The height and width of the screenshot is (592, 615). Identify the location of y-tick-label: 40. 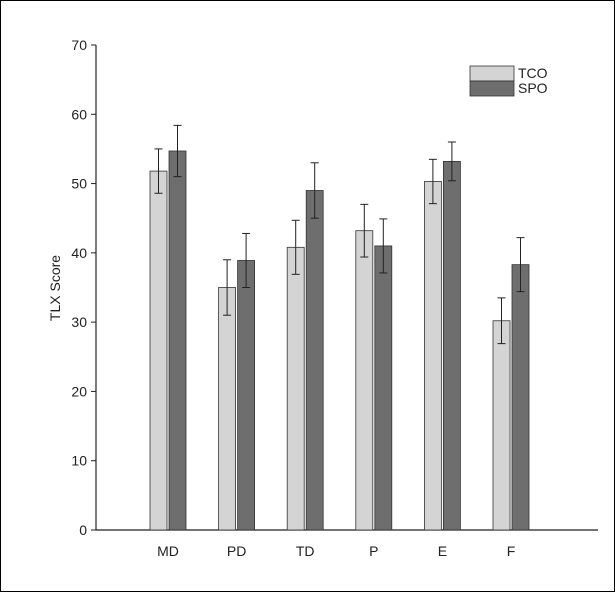
(79, 253).